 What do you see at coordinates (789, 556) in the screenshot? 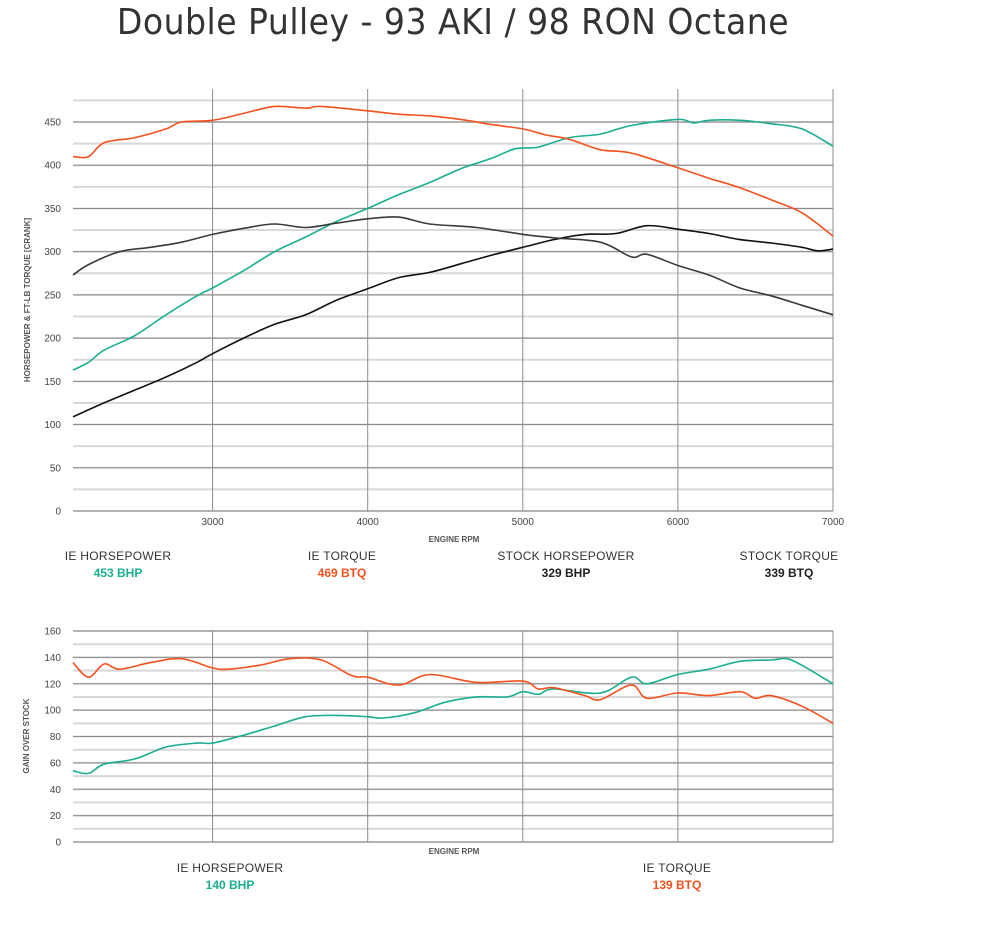
I see `legend-label: STOCK TORQUE` at bounding box center [789, 556].